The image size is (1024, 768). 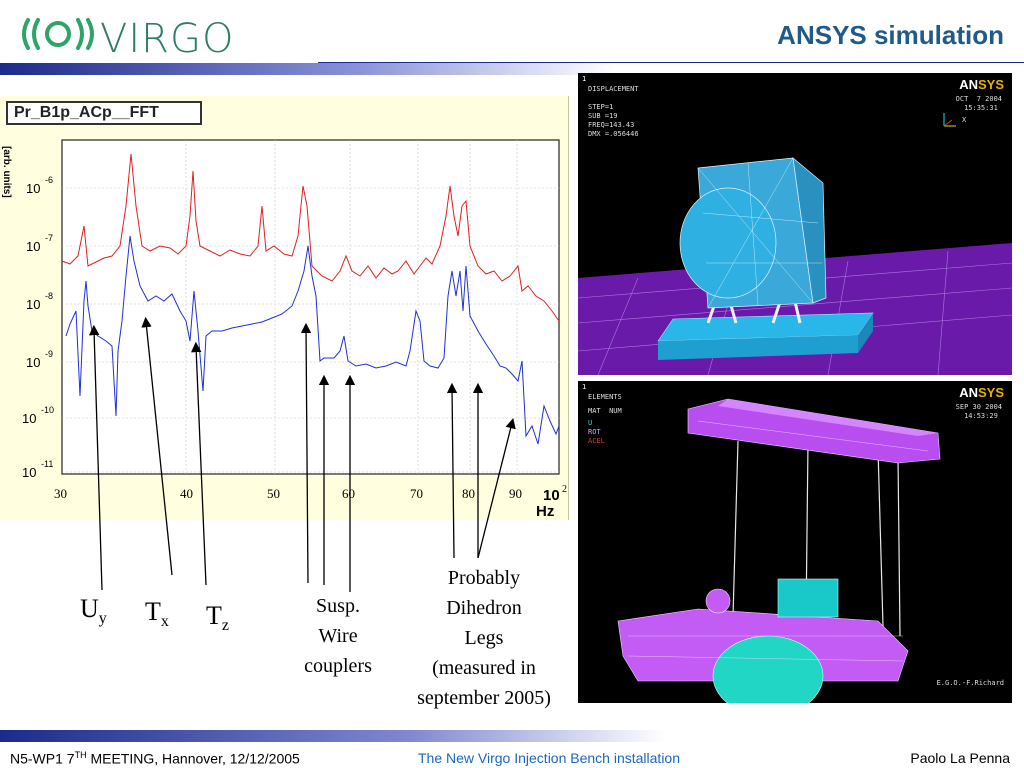 What do you see at coordinates (952, 122) in the screenshot?
I see `axis-triad-icon` at bounding box center [952, 122].